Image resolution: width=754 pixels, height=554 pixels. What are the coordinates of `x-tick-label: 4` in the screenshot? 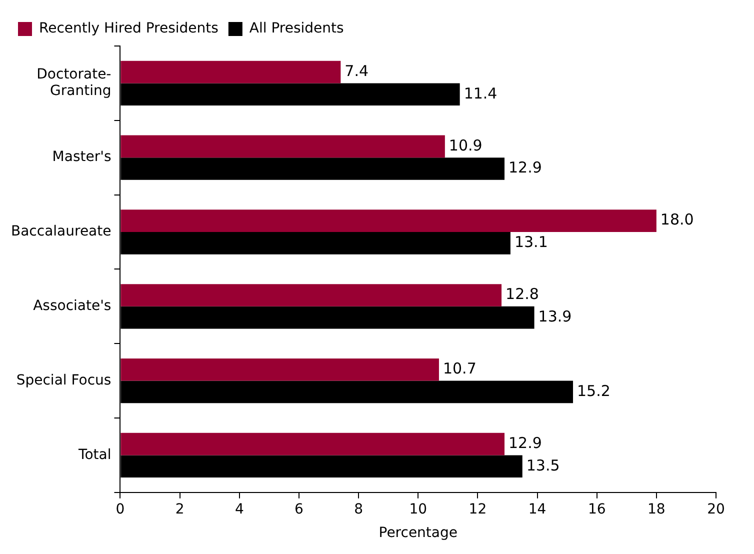 It's located at (239, 509).